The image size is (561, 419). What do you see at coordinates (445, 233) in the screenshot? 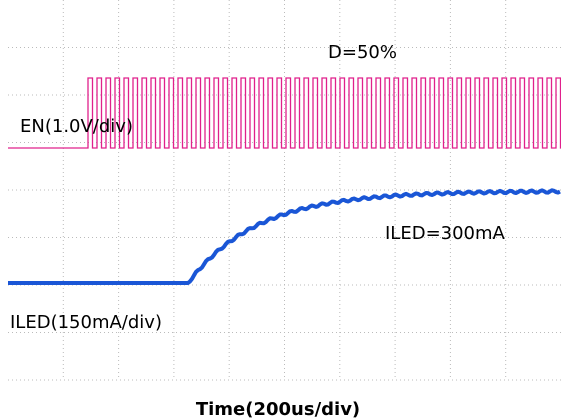
I see `iled-value-label: ILED=300mA` at bounding box center [445, 233].